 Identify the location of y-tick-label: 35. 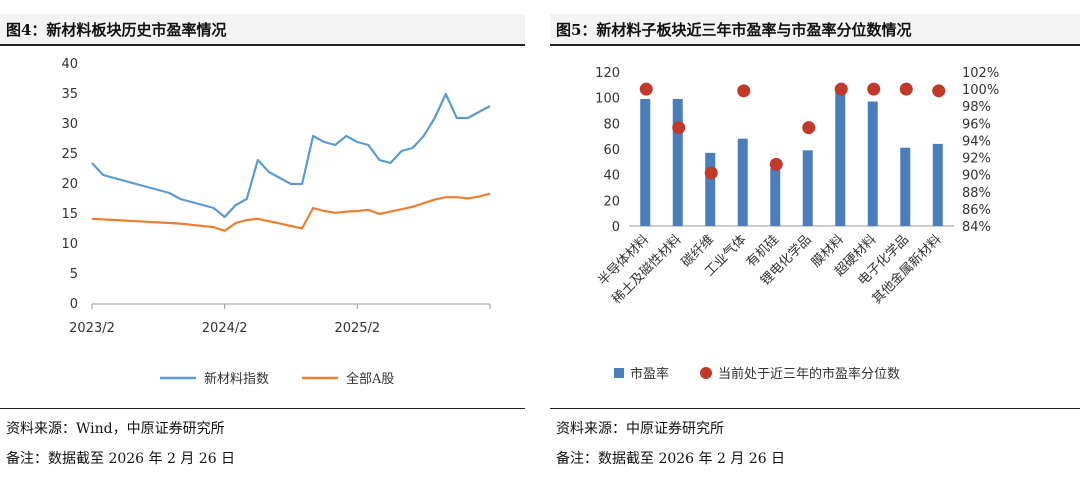
(69, 94).